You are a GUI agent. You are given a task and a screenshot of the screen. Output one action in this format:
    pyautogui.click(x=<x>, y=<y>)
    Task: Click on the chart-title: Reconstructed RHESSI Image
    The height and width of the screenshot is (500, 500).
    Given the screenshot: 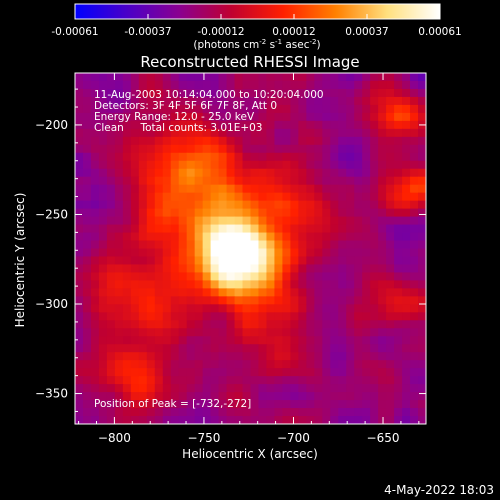 What is the action you would take?
    pyautogui.click(x=249, y=62)
    